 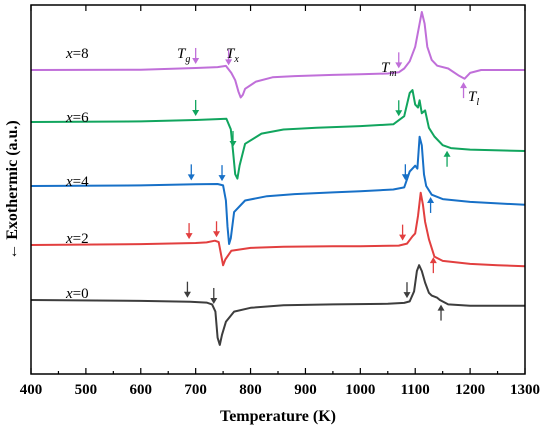 I want to click on x-tick-label: 800, so click(x=250, y=390).